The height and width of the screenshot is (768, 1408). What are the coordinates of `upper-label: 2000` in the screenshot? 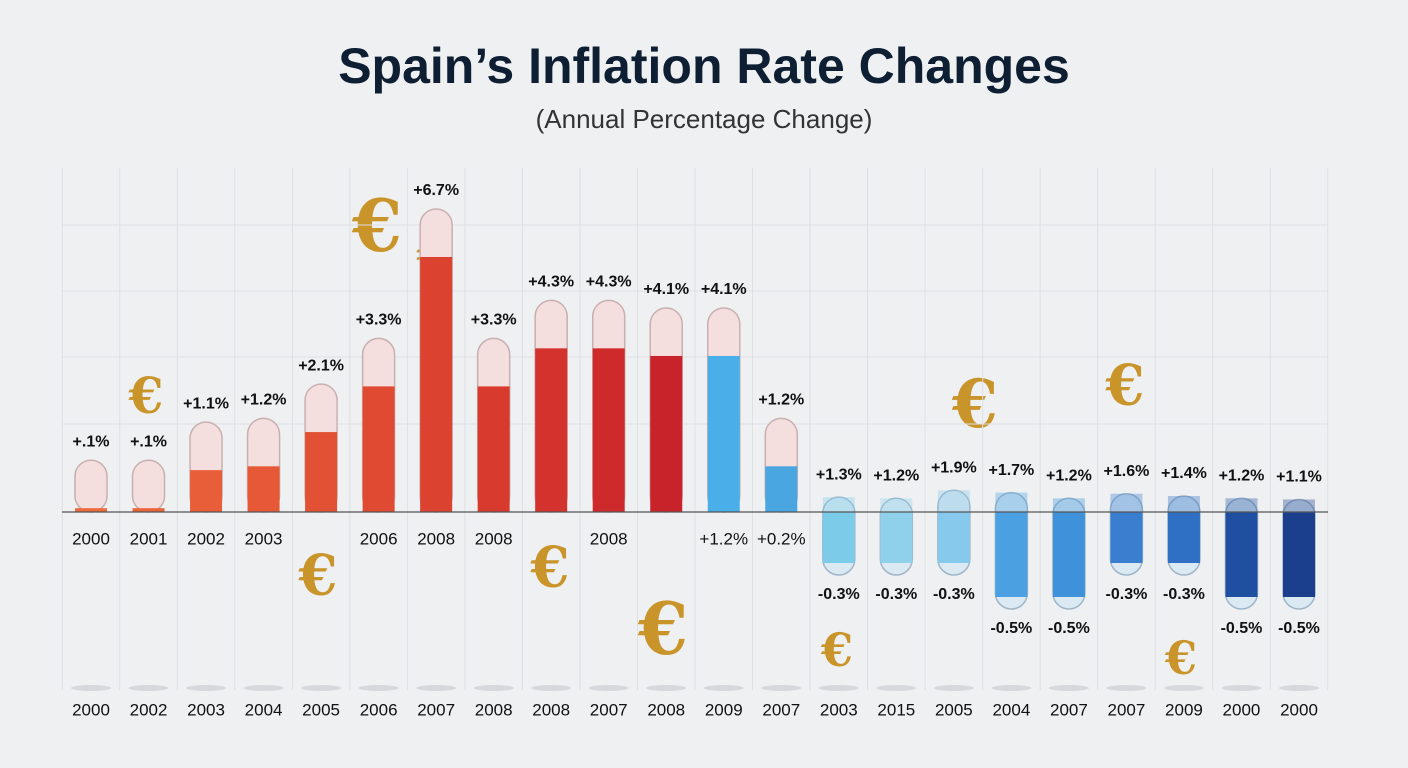 It's located at (91, 538).